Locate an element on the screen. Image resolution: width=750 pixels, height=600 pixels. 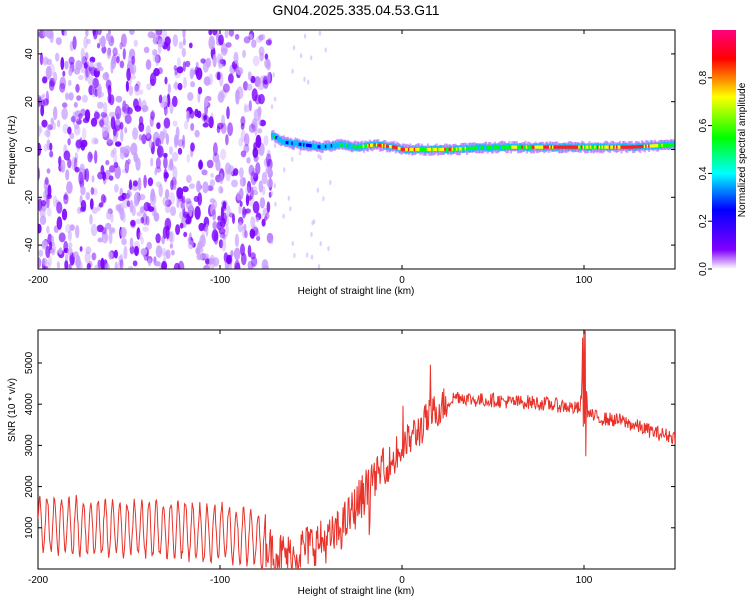
snr-x-tick-label: -100 is located at coordinates (220, 580).